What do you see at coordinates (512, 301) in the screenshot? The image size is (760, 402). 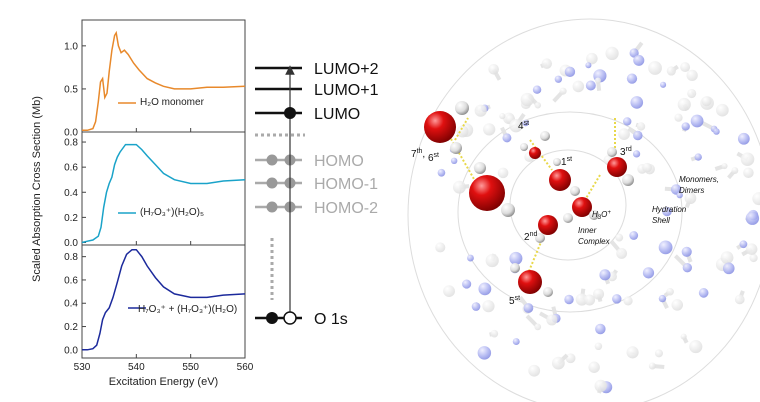 I see `label-part: 5` at bounding box center [512, 301].